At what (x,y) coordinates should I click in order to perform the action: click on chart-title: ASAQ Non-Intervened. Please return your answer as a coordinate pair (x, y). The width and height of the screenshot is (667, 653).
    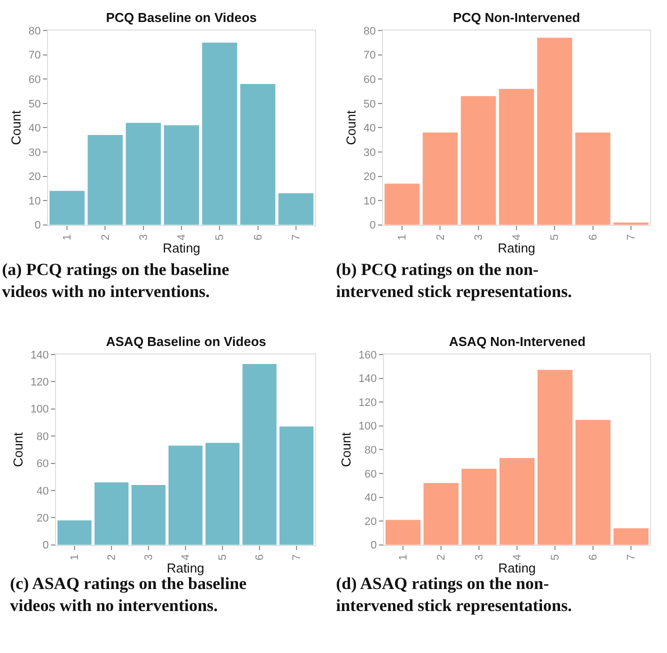
    Looking at the image, I should click on (517, 341).